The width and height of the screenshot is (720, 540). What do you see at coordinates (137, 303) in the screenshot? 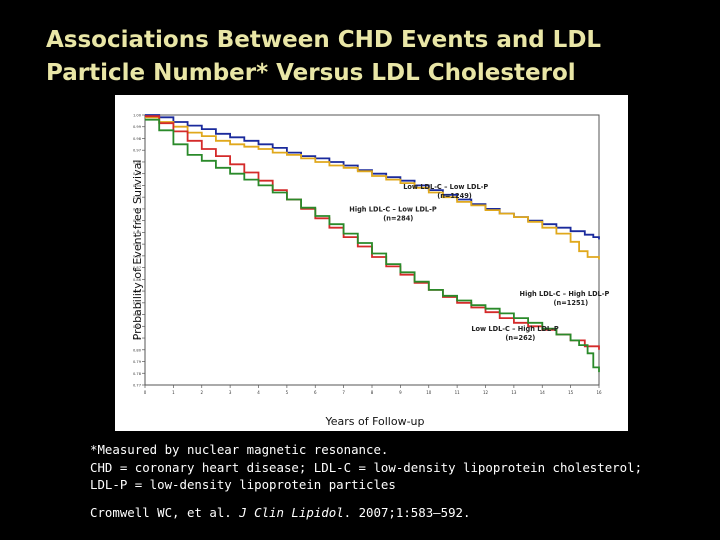
I see `y-tick-label: 0.84` at bounding box center [137, 303].